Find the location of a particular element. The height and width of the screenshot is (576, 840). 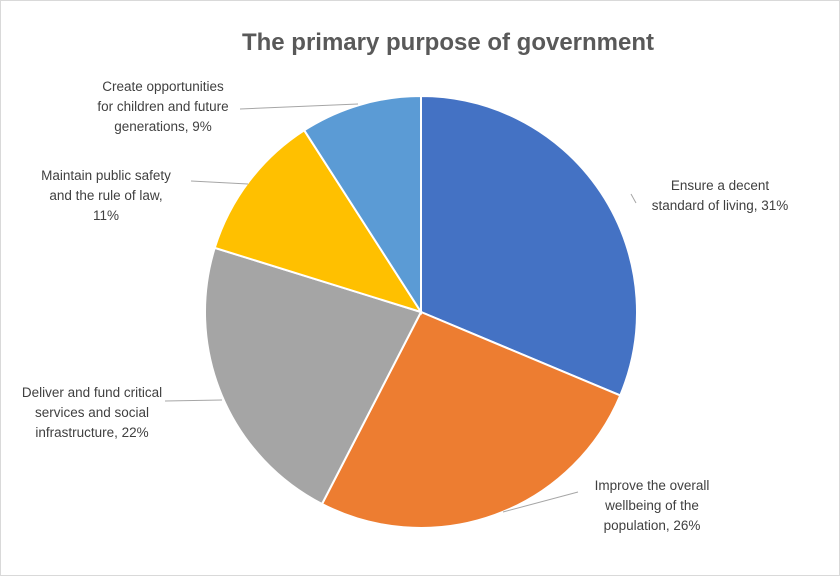

data-label-line: wellbeing of the is located at coordinates (651, 505).